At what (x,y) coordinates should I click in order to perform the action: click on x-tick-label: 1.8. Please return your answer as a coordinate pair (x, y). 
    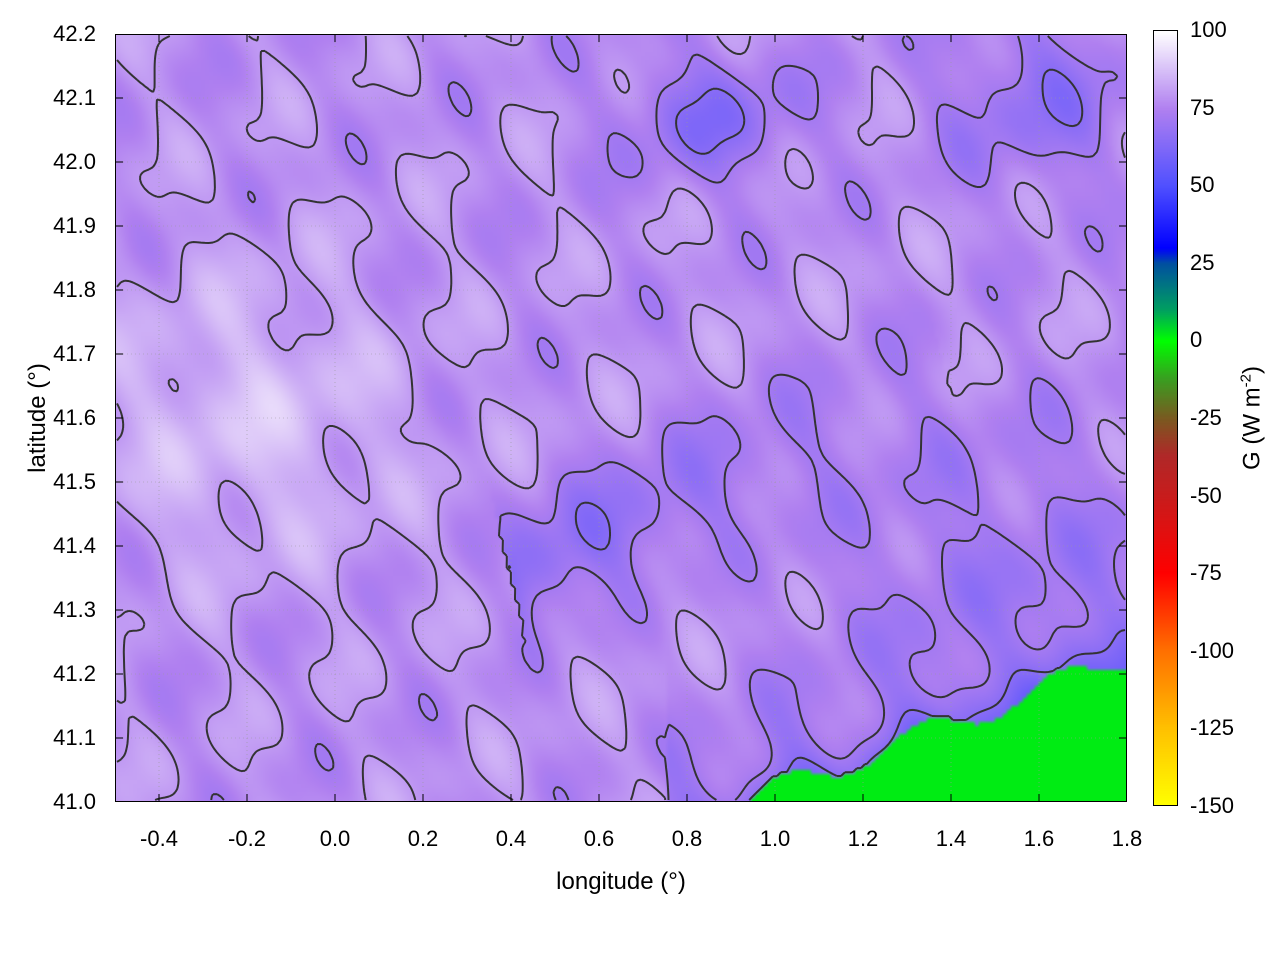
    Looking at the image, I should click on (1127, 838).